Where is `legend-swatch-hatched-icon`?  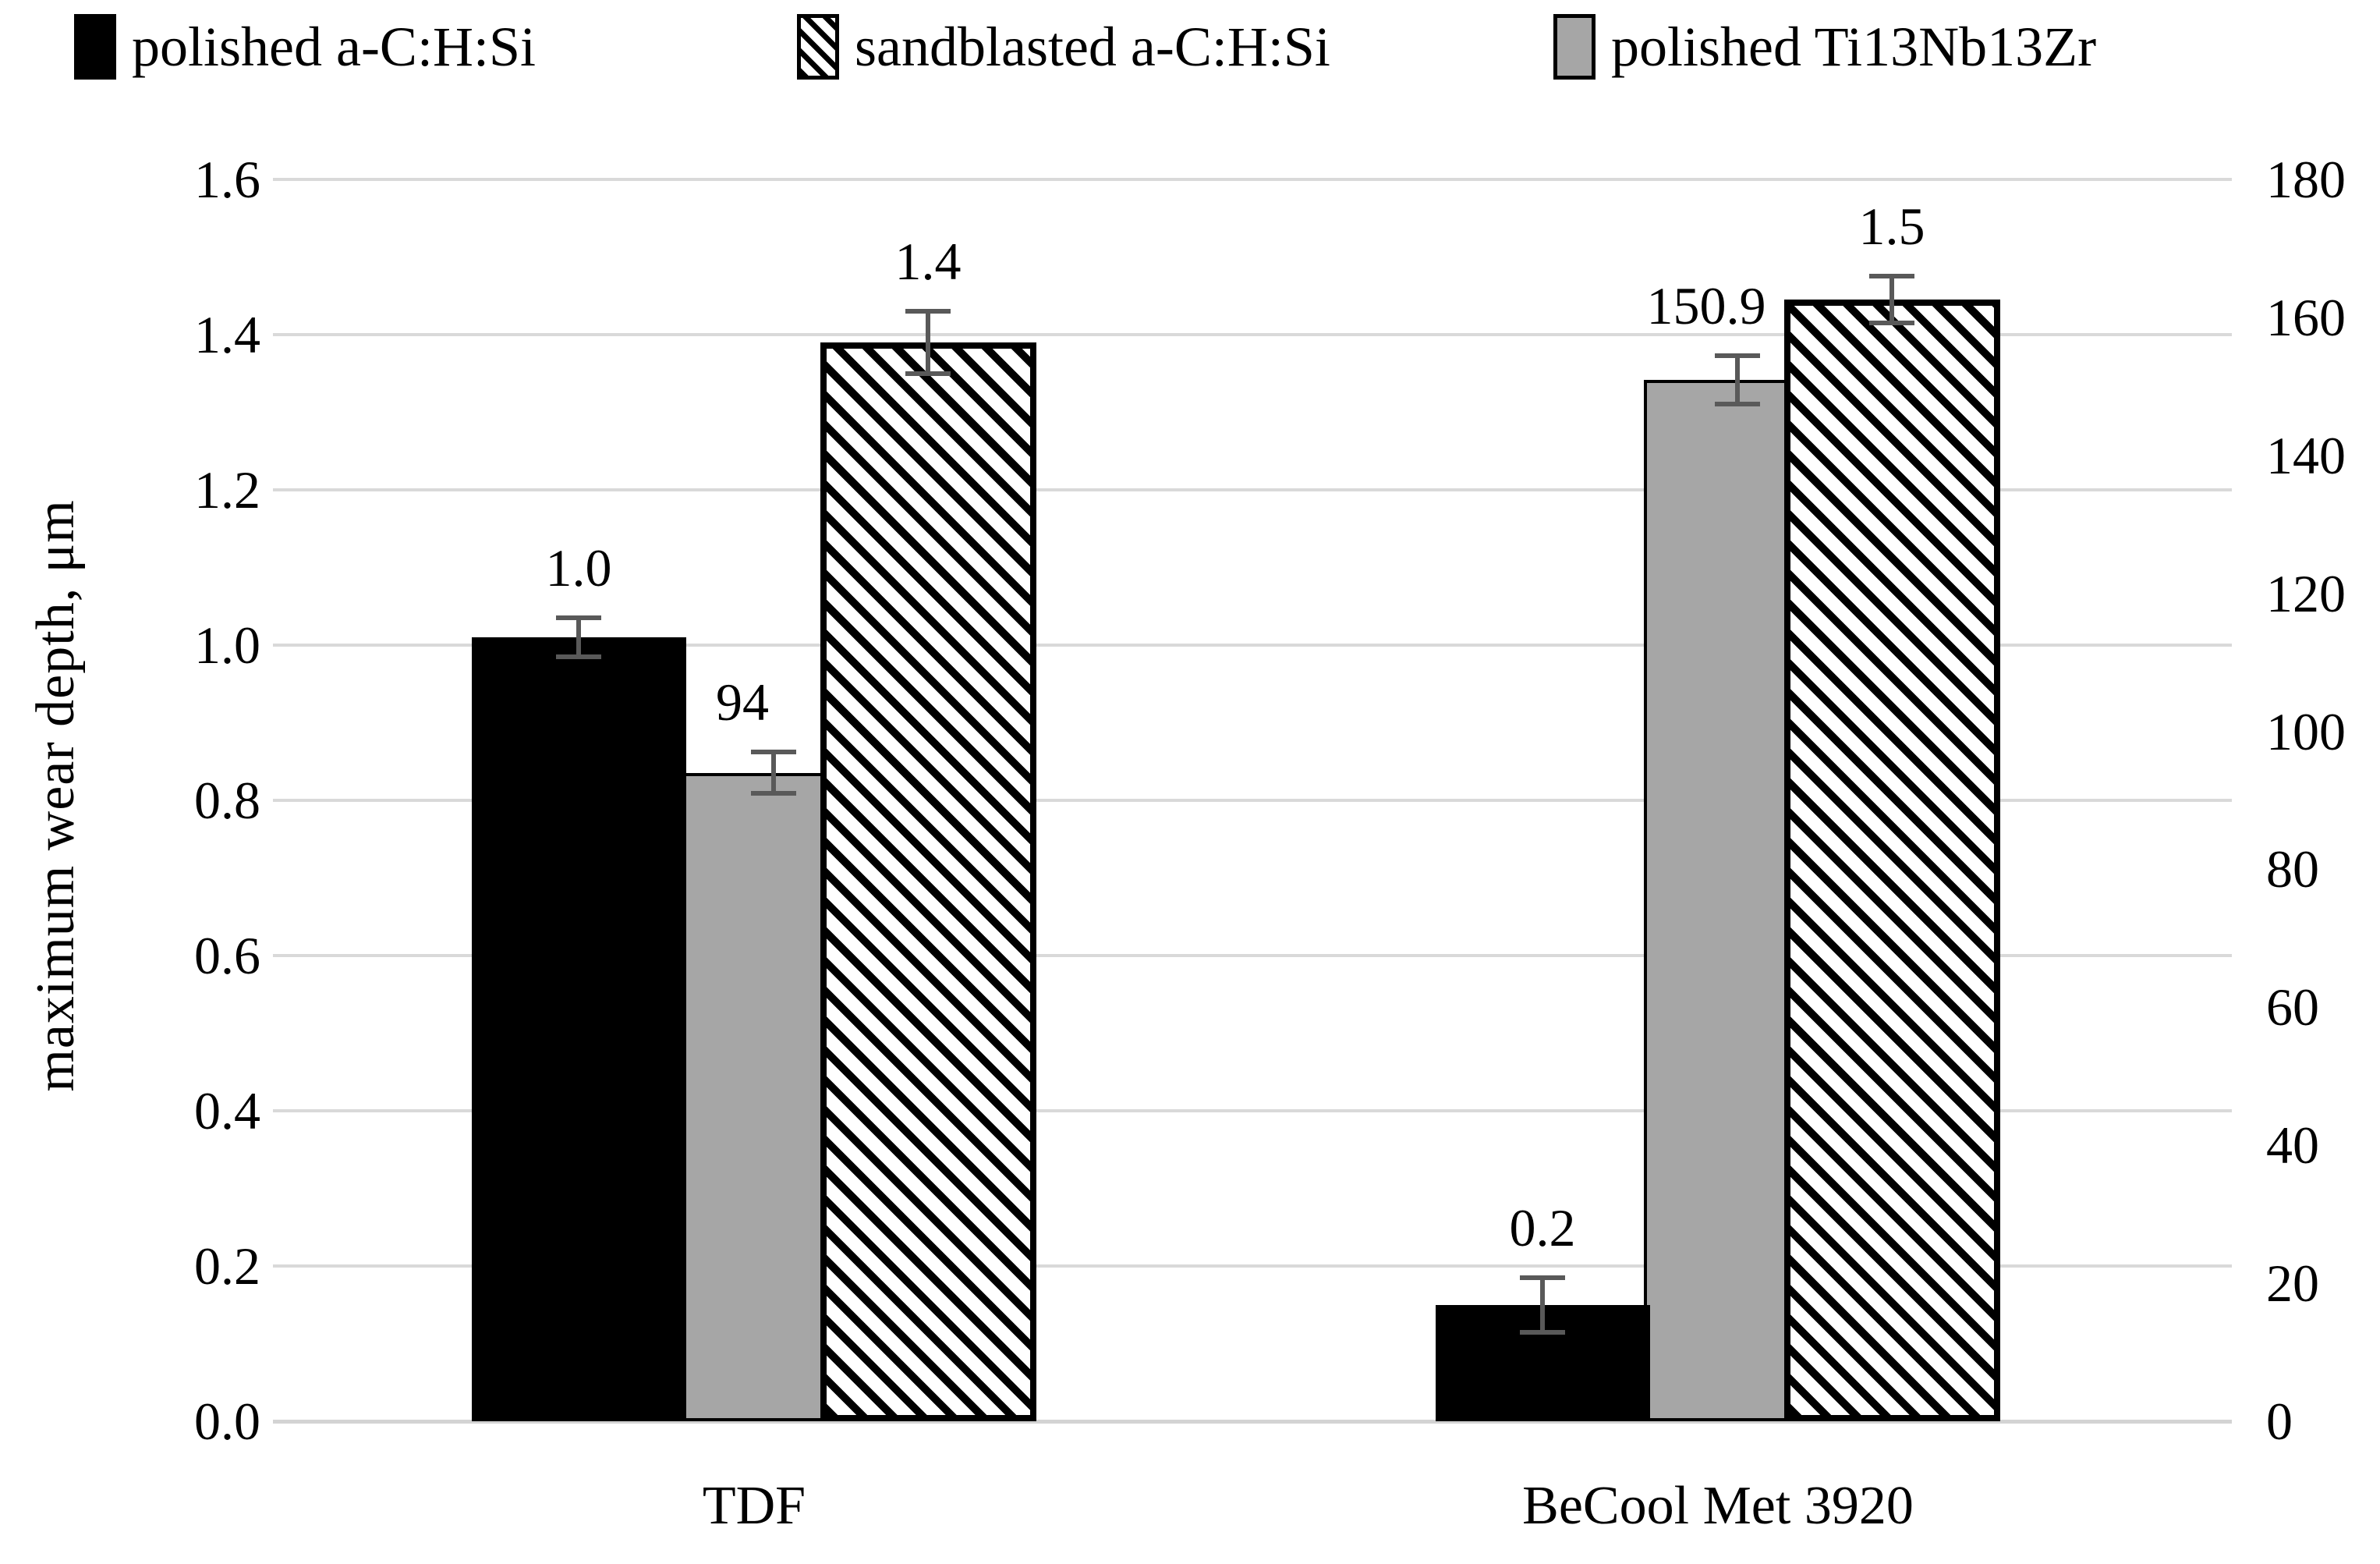 legend-swatch-hatched-icon is located at coordinates (818, 47).